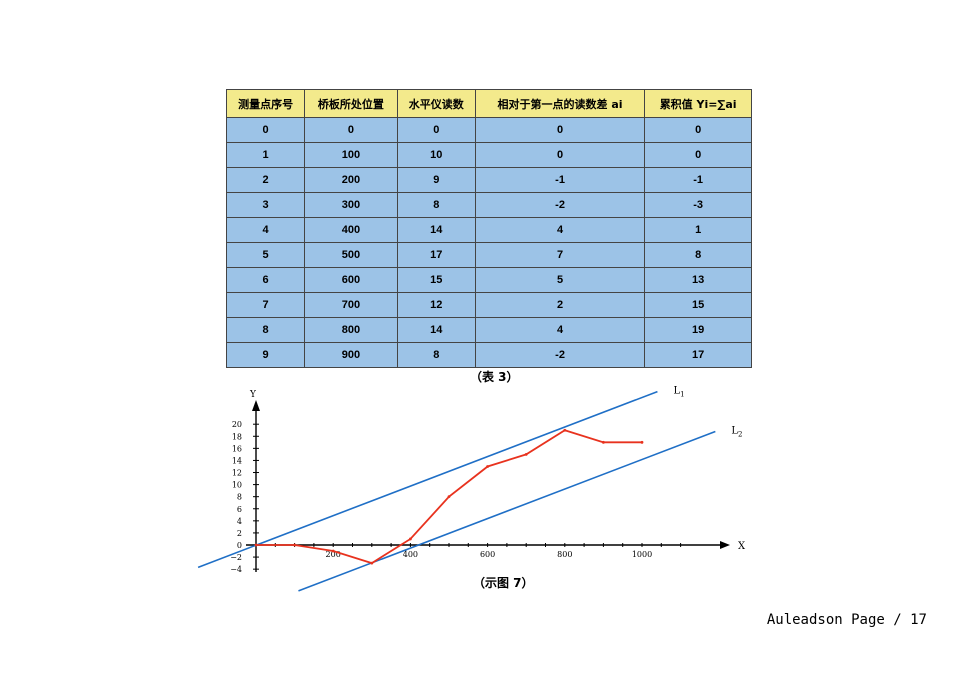 Image resolution: width=975 pixels, height=685 pixels. I want to click on table-cell: 3, so click(265, 205).